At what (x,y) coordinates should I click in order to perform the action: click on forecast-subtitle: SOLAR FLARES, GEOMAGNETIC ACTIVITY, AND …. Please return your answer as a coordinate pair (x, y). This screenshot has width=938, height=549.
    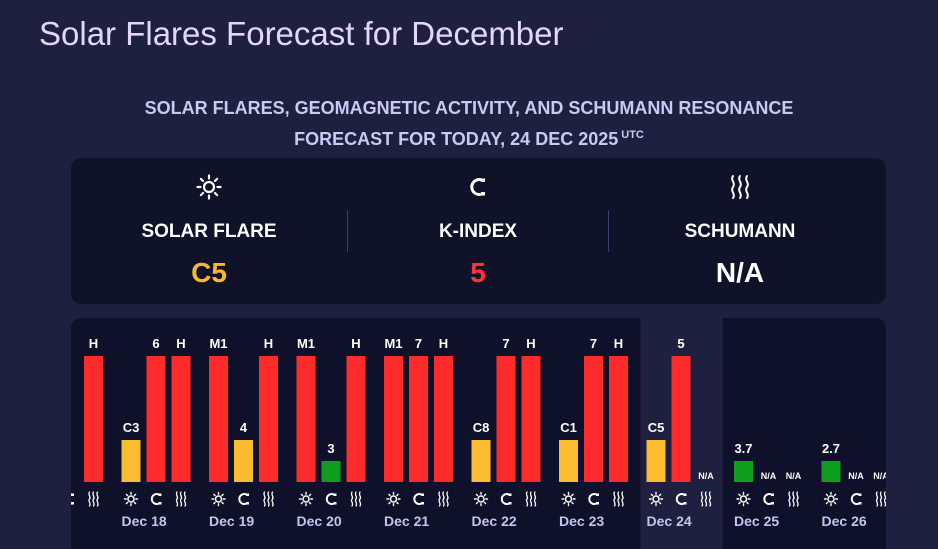
    Looking at the image, I should click on (469, 124).